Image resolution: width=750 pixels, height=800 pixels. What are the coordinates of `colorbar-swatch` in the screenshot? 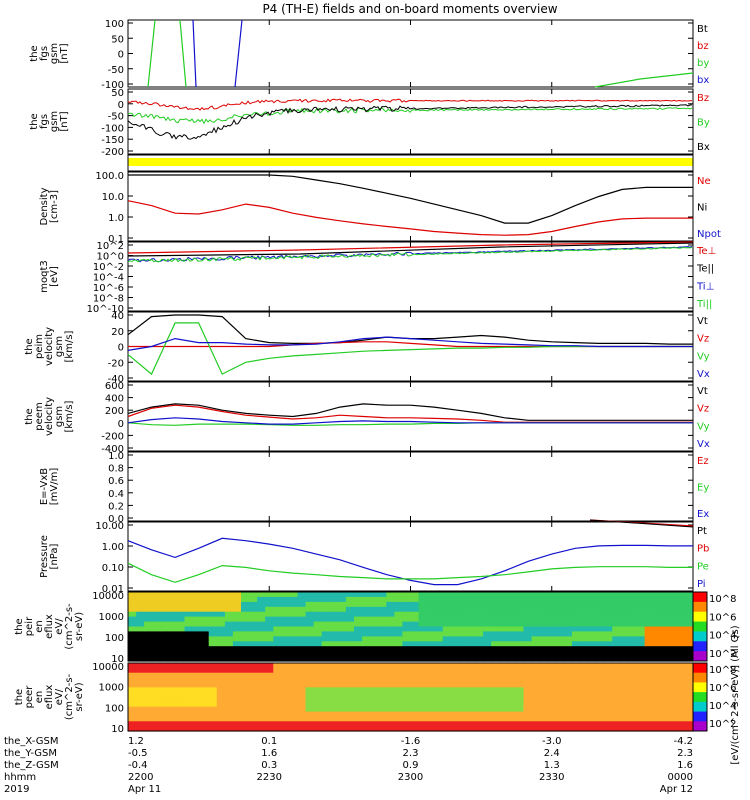 It's located at (700, 617).